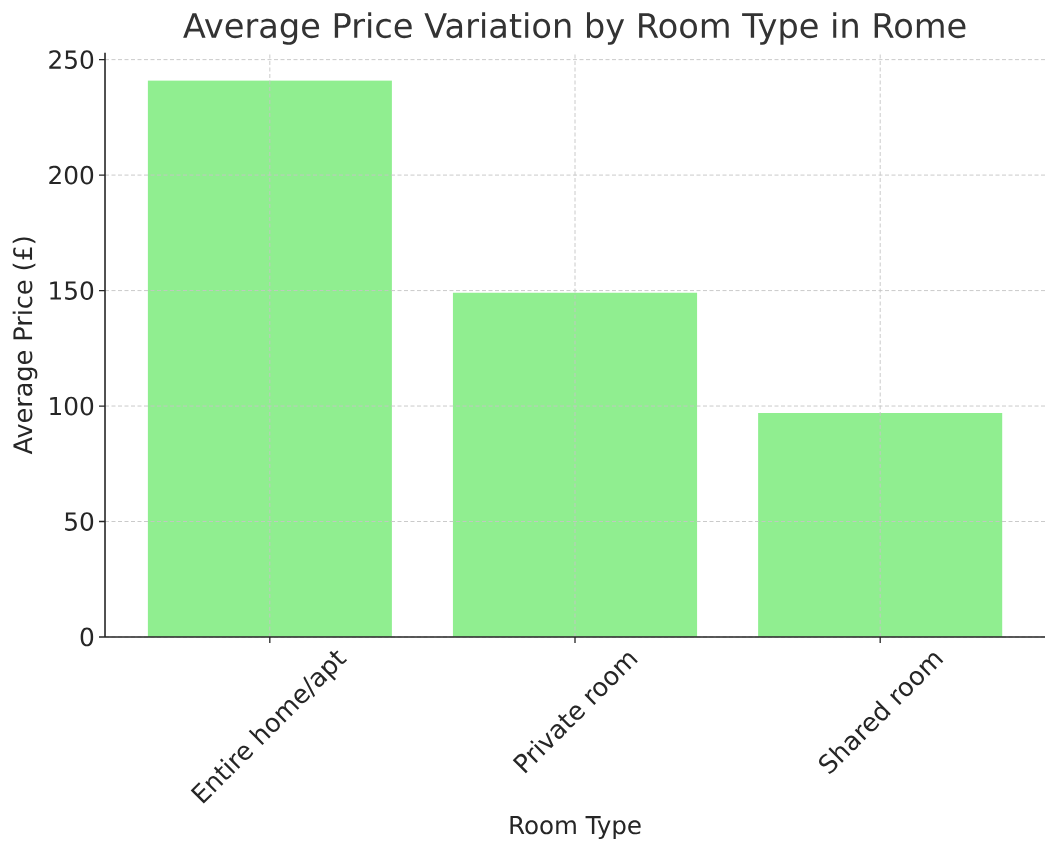  I want to click on y-axis-title: Average Price (£), so click(25, 346).